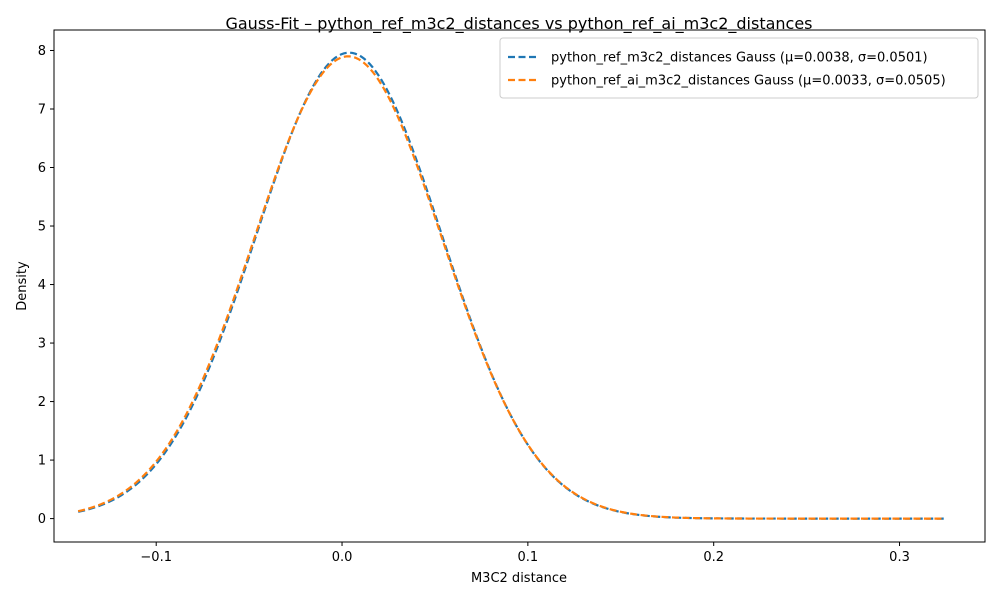 The height and width of the screenshot is (600, 1000). I want to click on x-tick-label: 0.1, so click(528, 557).